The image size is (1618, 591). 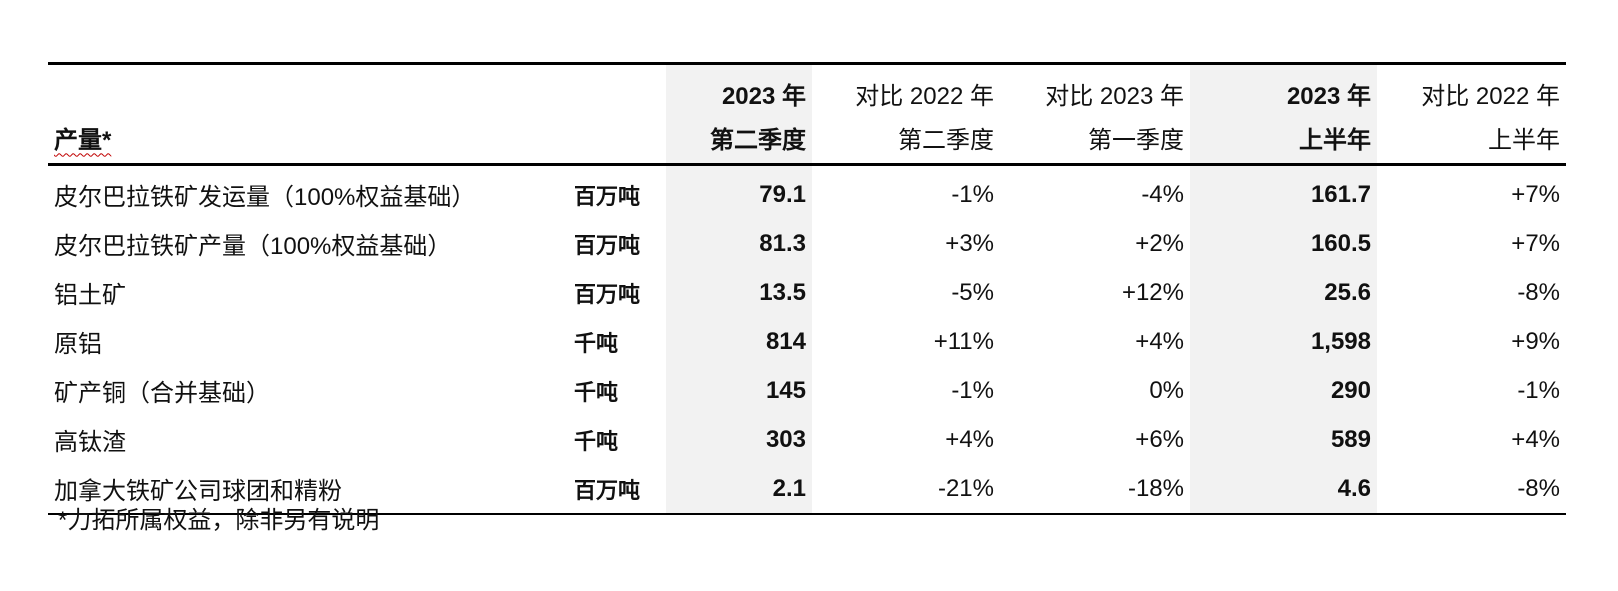 I want to click on table-row: 原铝 千吨 814 +11% +4% 1,598 +9%, so click(x=807, y=341).